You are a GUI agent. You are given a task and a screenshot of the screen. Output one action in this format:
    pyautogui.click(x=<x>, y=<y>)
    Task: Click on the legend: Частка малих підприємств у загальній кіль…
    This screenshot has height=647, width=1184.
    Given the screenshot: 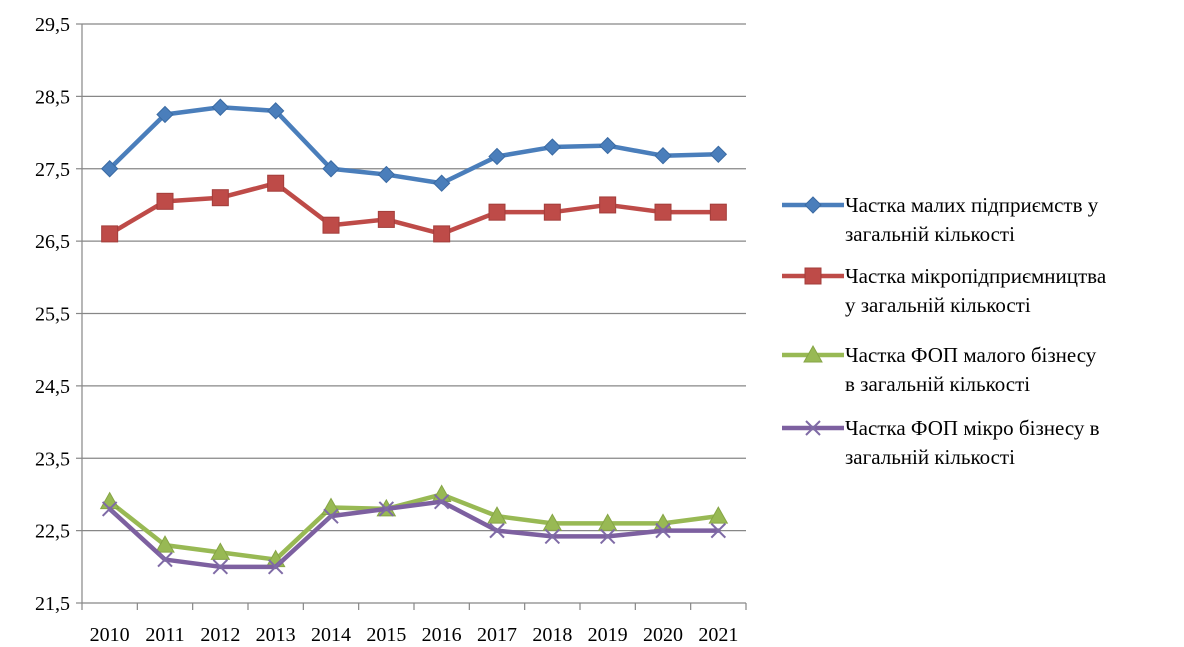 What is the action you would take?
    pyautogui.click(x=944, y=331)
    